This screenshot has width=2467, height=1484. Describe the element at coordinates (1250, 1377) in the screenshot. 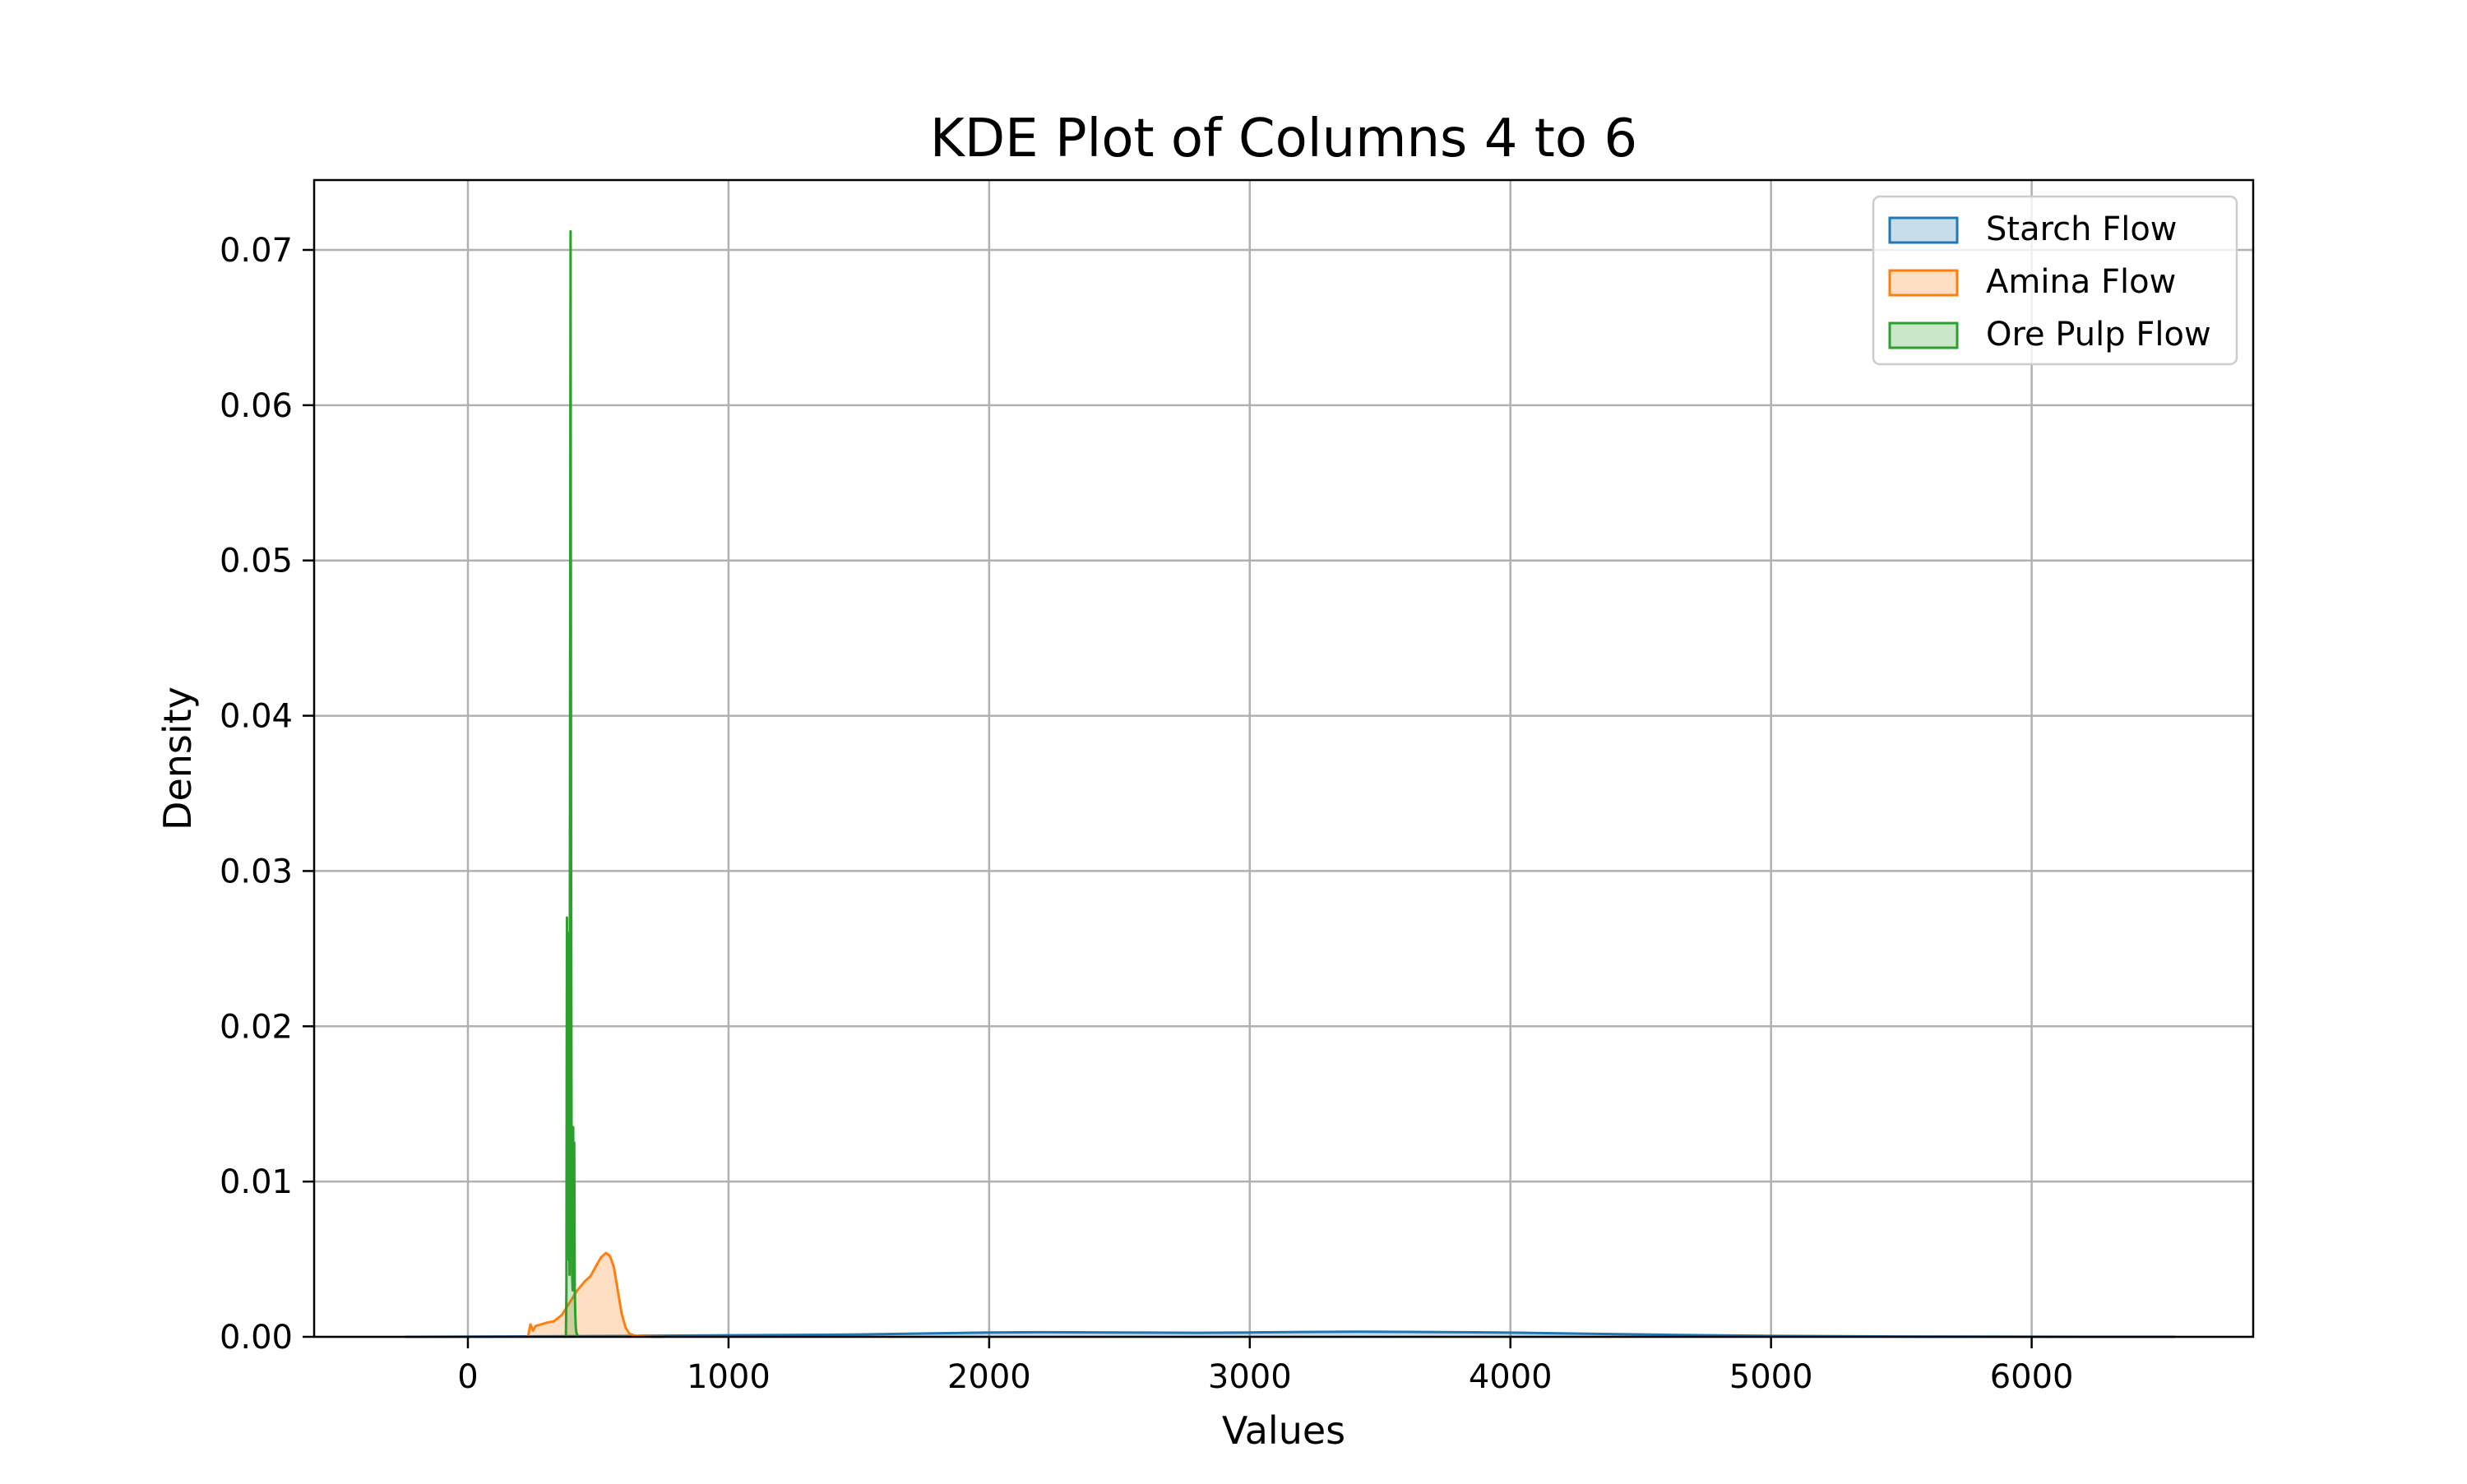

I see `x-tick-label-3: 3000` at that location.